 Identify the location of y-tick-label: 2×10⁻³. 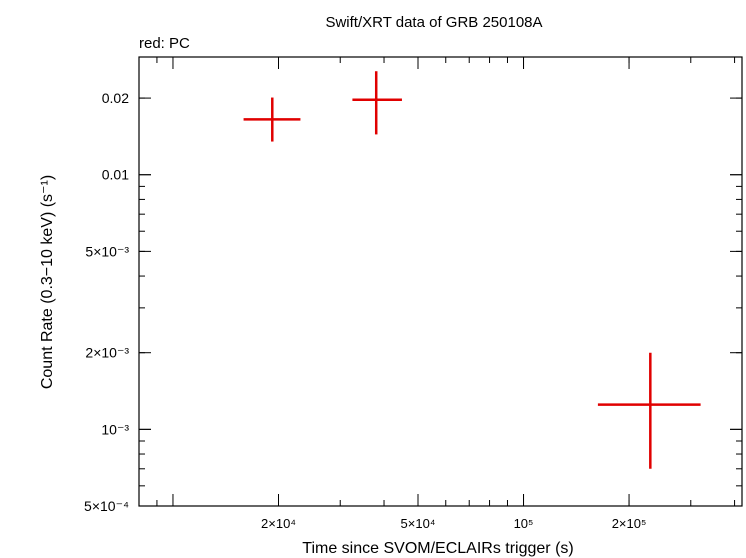
(107, 353).